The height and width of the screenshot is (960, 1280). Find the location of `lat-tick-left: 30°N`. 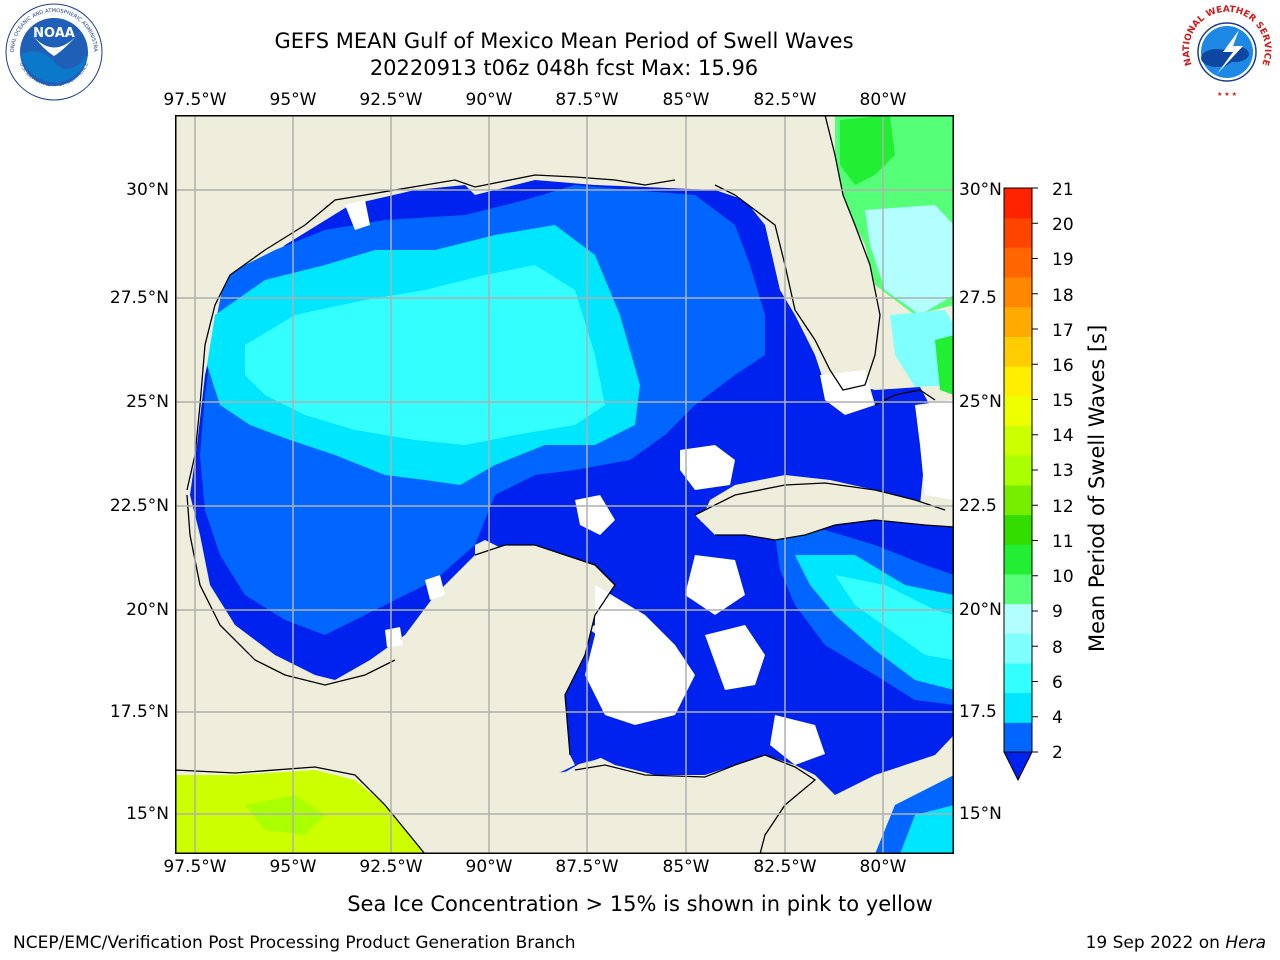

lat-tick-left: 30°N is located at coordinates (147, 190).